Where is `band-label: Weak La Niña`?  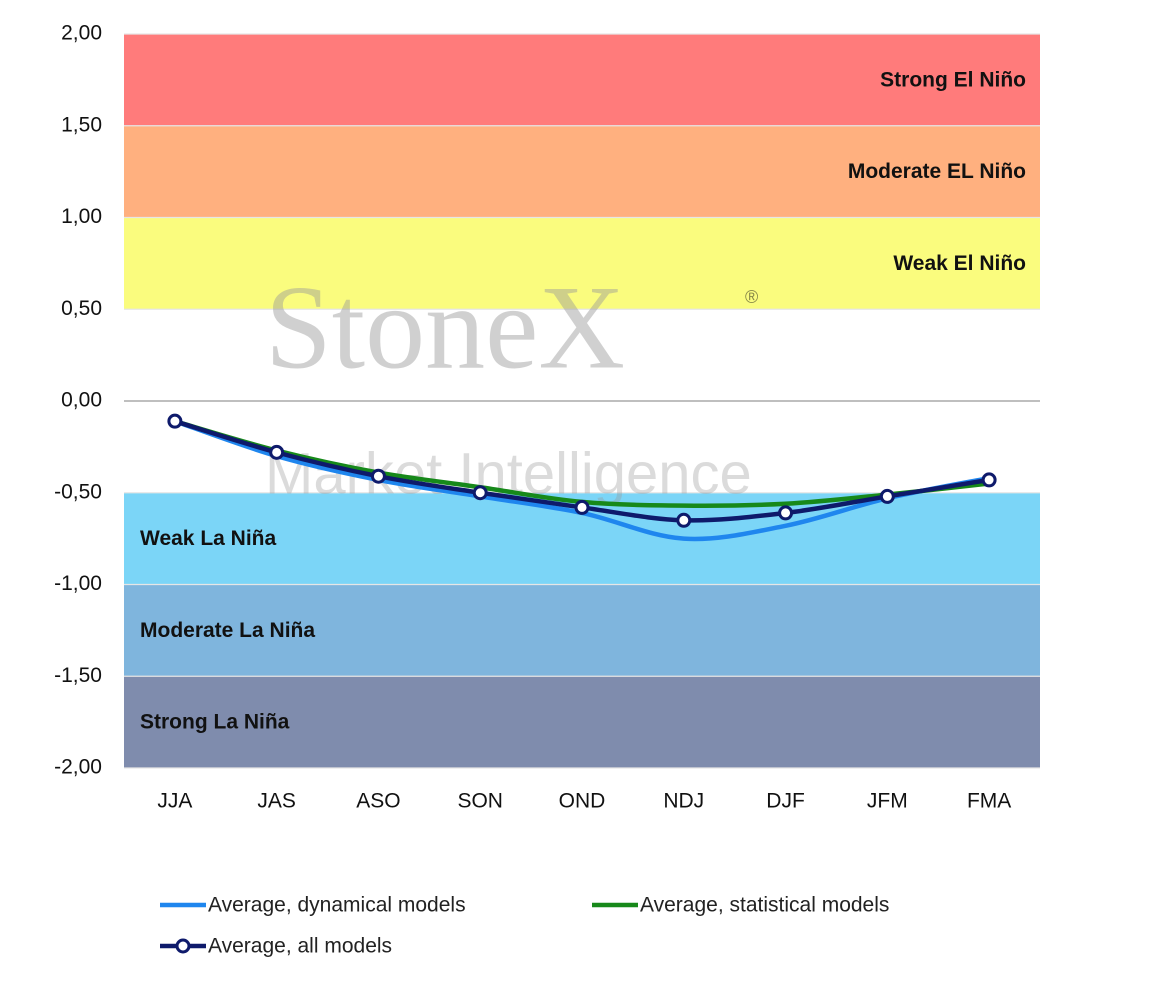
band-label: Weak La Niña is located at coordinates (208, 538).